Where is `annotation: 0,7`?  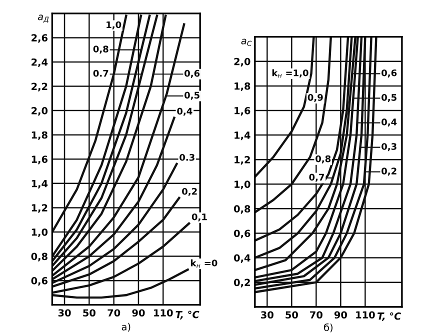 annotation: 0,7 is located at coordinates (316, 178).